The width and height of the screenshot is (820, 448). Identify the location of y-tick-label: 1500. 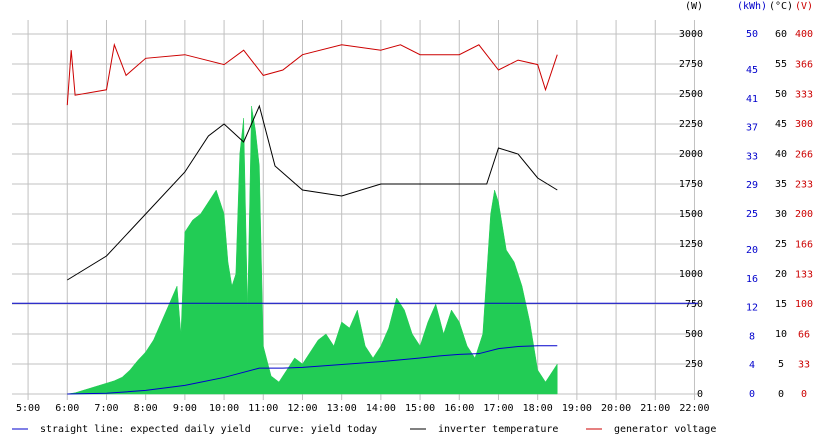
(691, 214).